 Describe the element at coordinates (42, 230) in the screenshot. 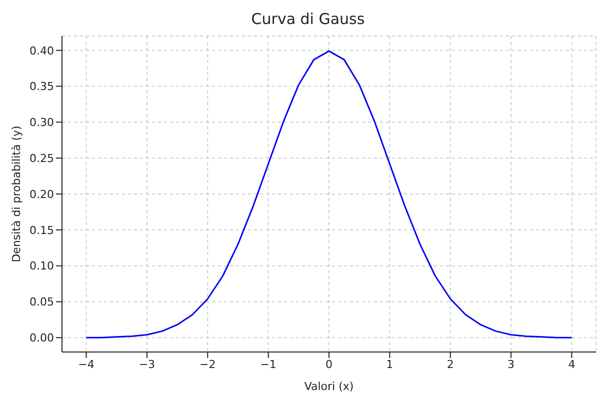

I see `y-tick-label: 0.15` at that location.